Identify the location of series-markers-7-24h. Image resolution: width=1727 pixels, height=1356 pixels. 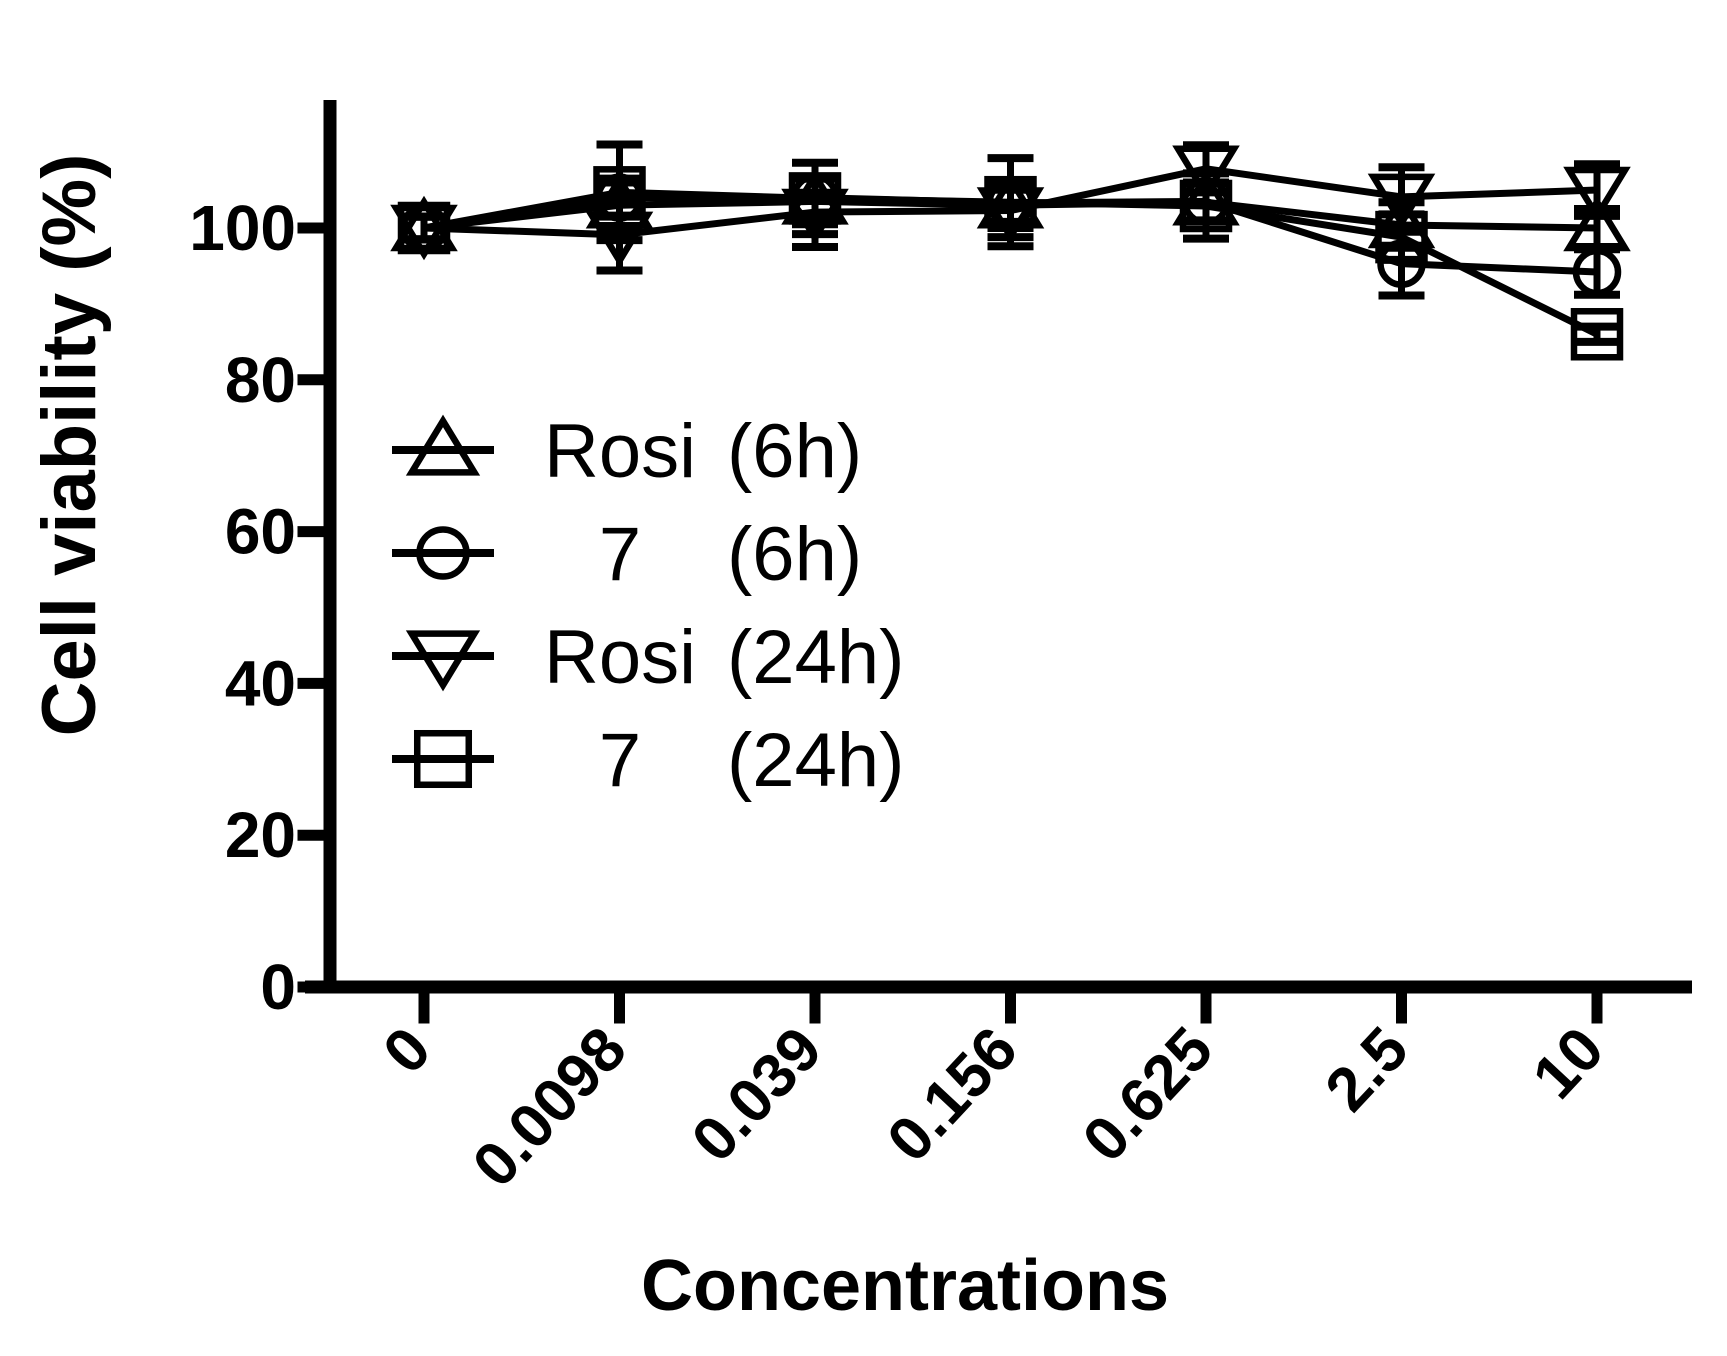
(1010, 263).